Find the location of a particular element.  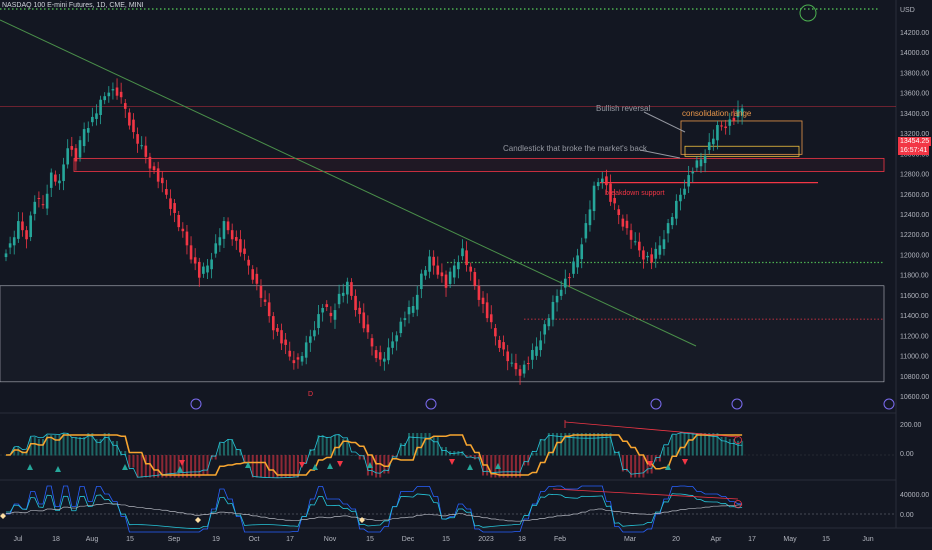

price-axis-label: 12400.00 is located at coordinates (914, 215).